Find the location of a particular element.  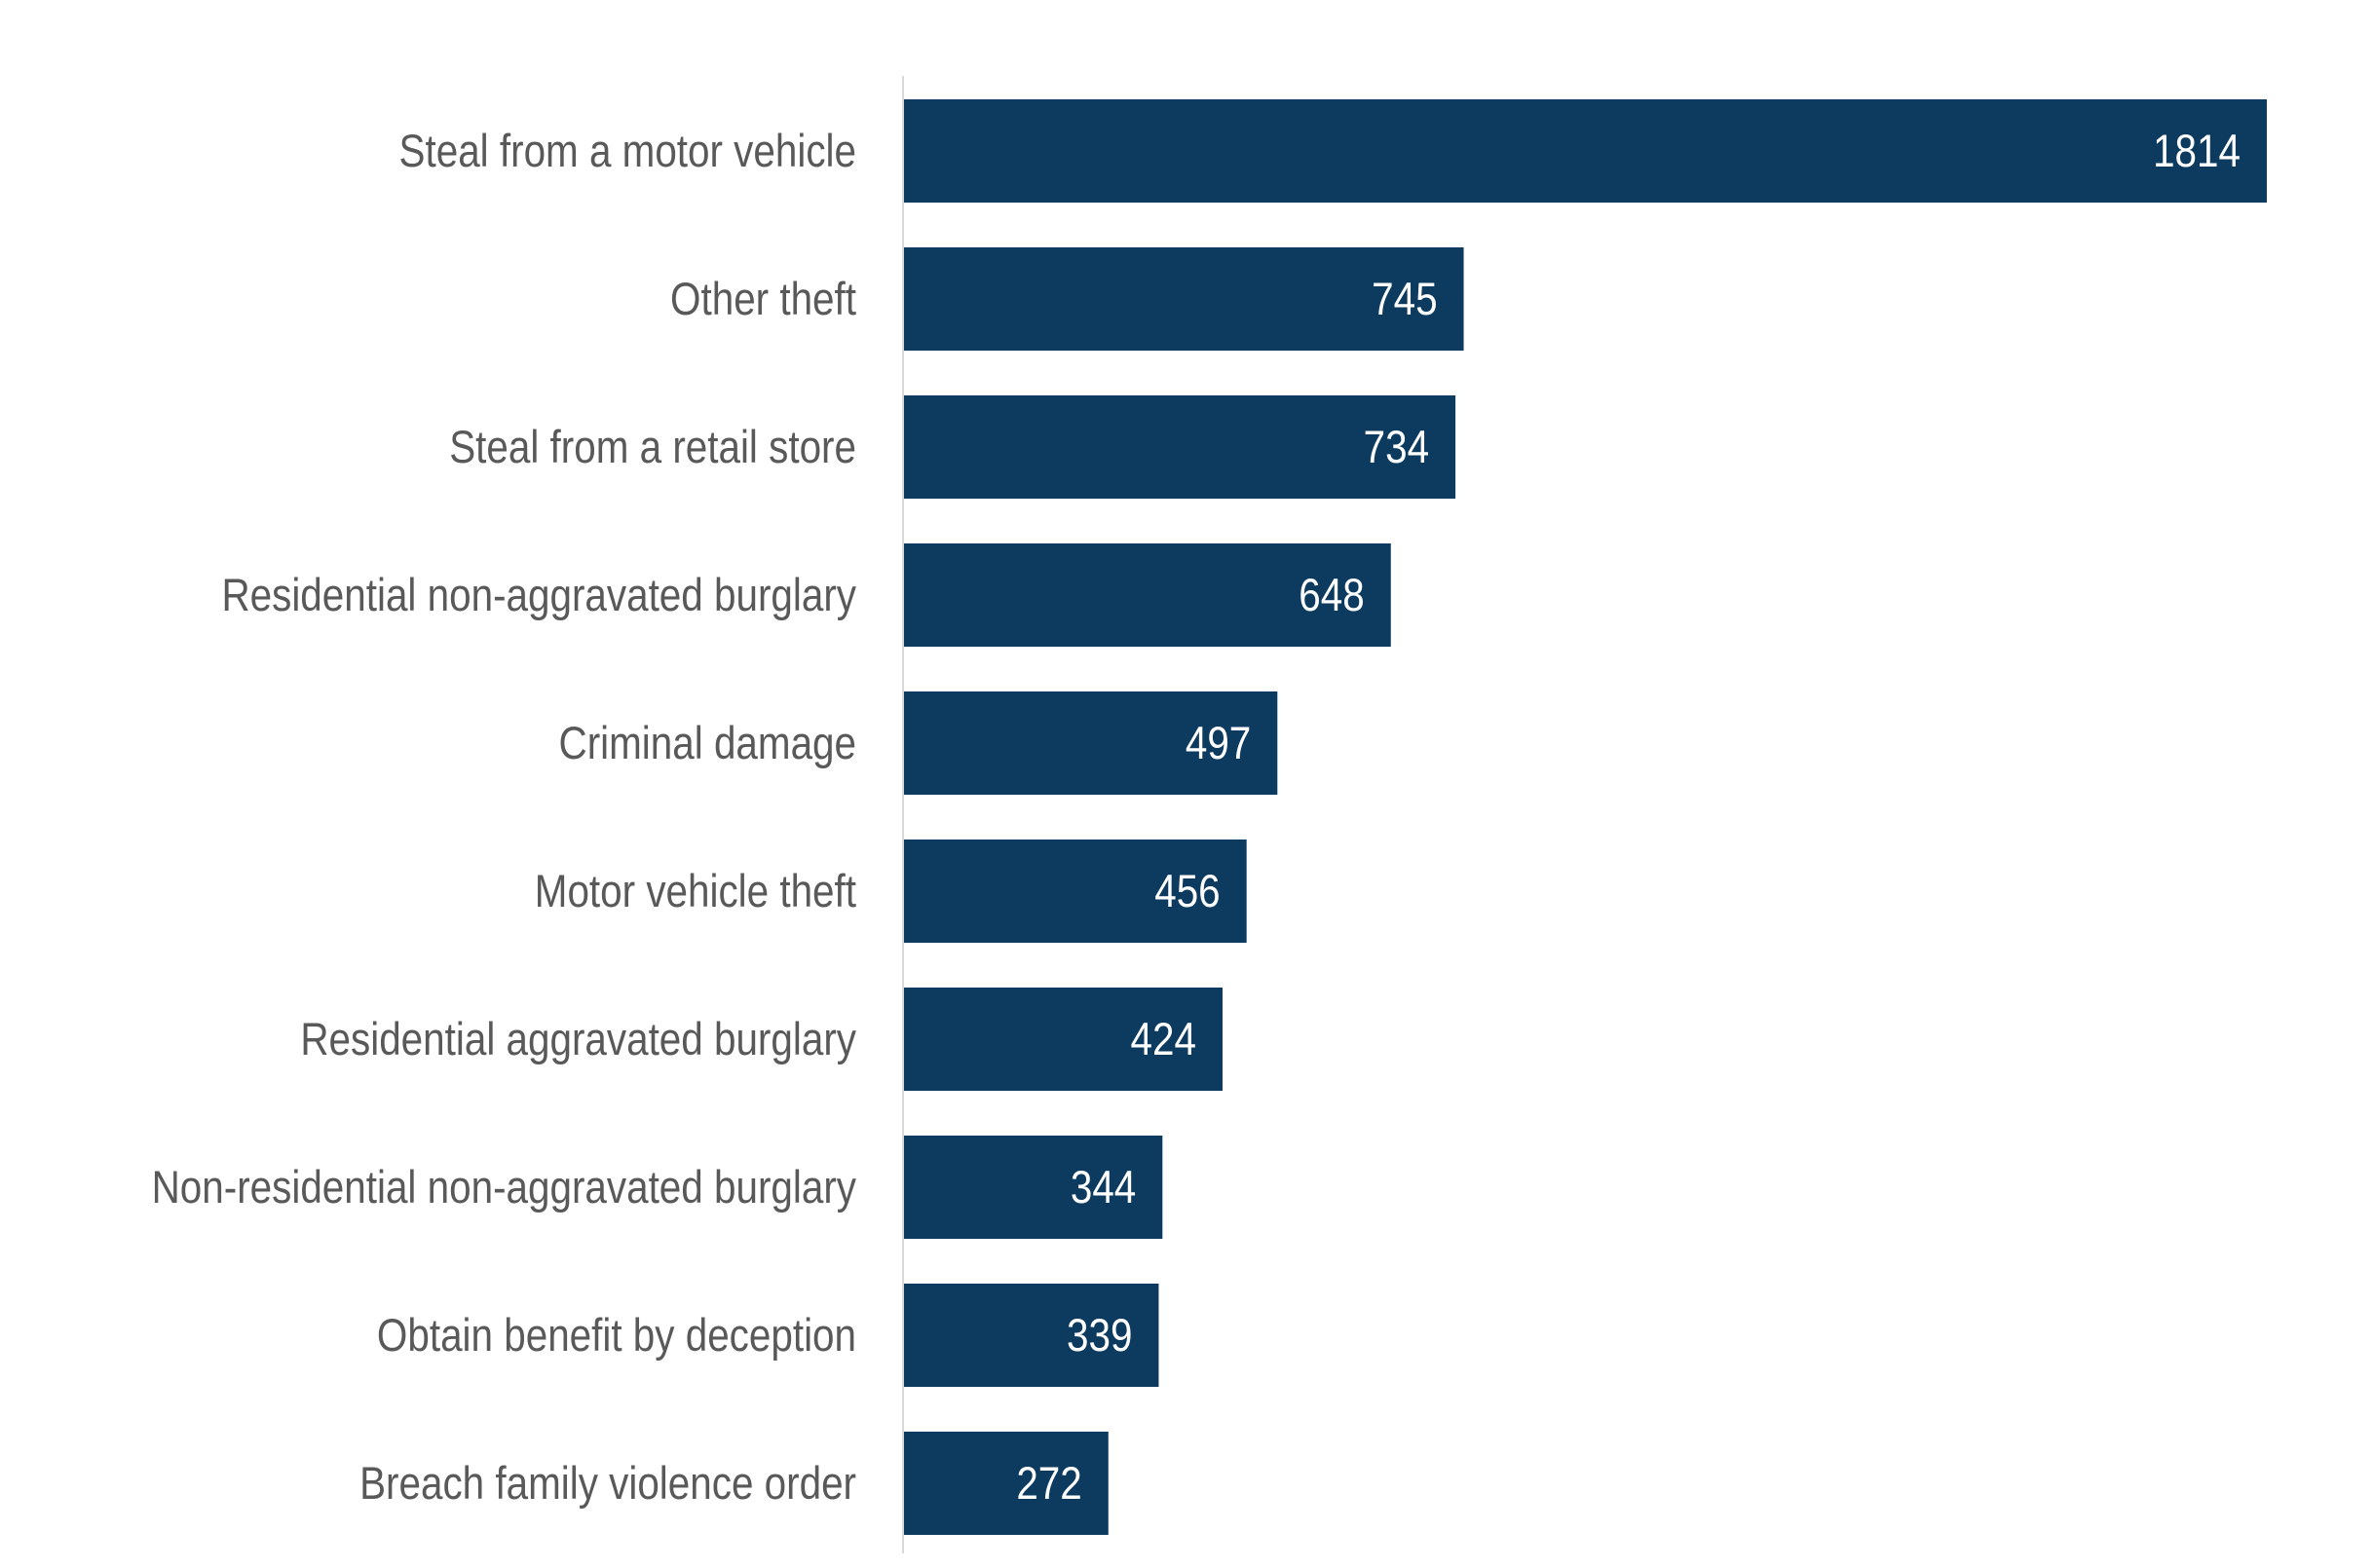

category-label: Steal from a motor vehicle is located at coordinates (627, 151).